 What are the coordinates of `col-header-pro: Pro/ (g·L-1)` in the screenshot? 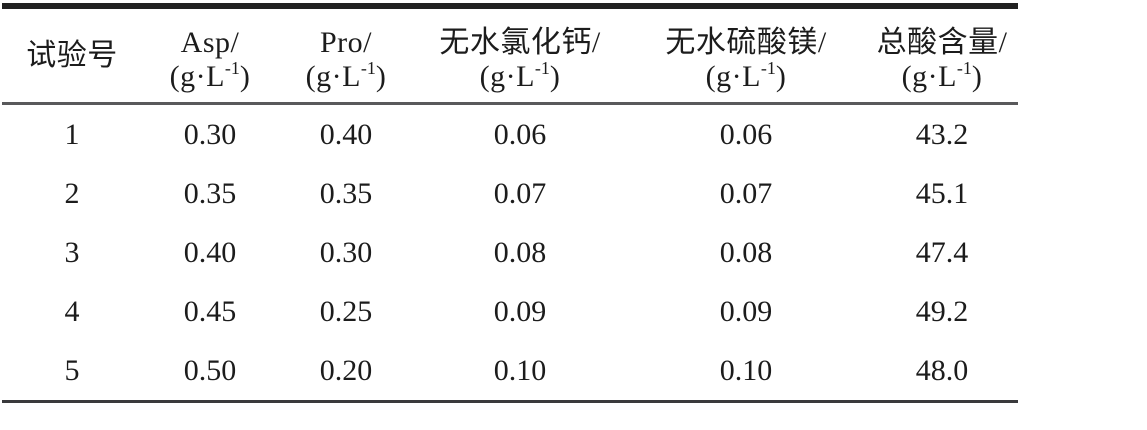 It's located at (346, 55).